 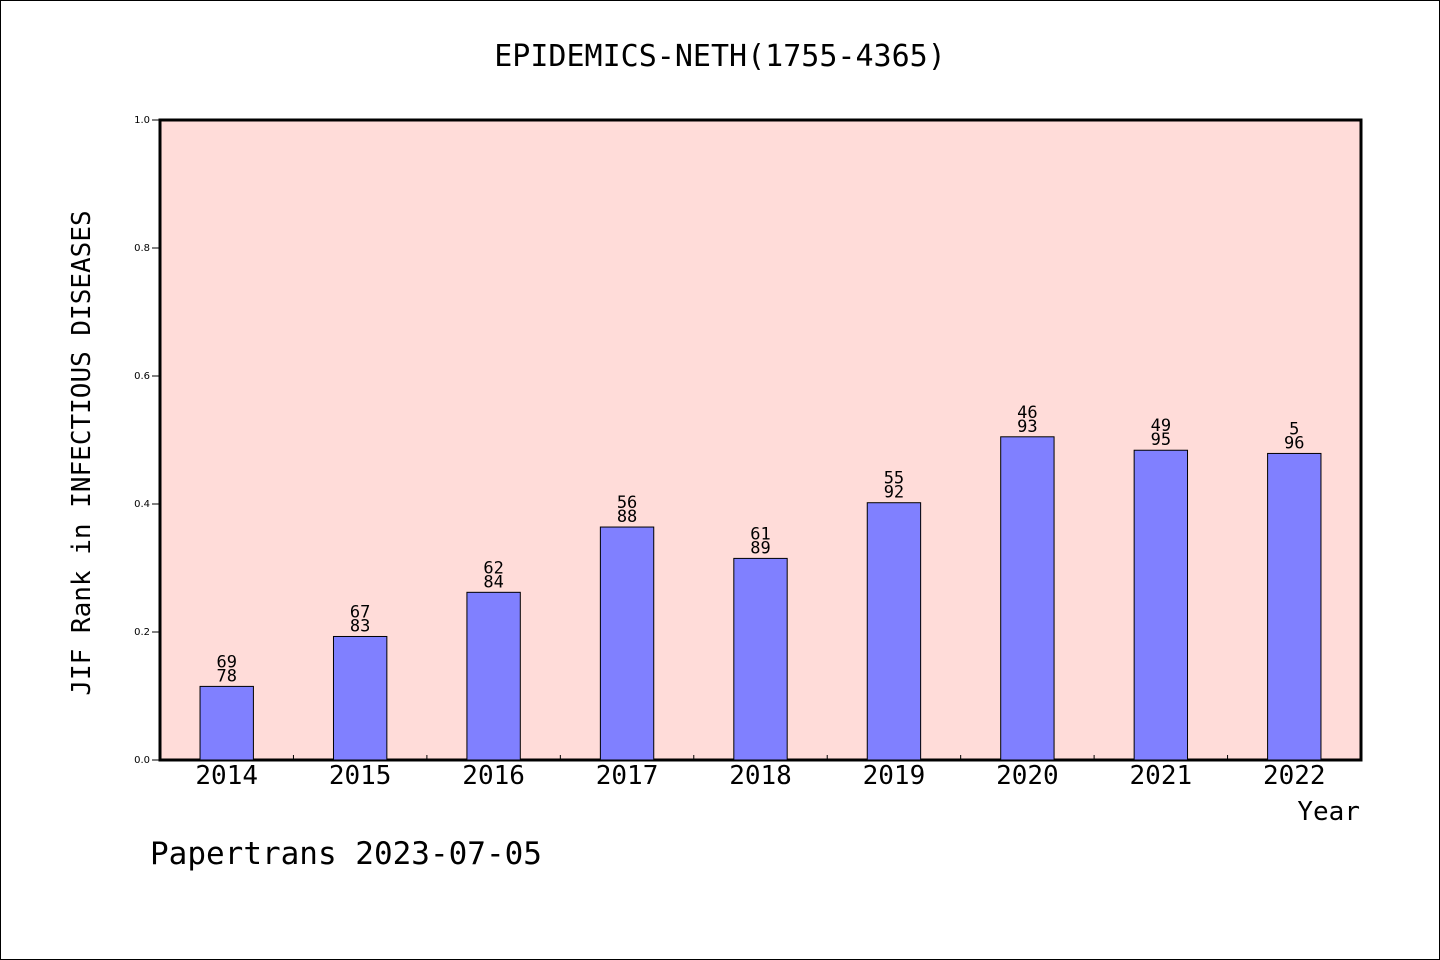 I want to click on bar-label-top: 56, so click(x=627, y=503).